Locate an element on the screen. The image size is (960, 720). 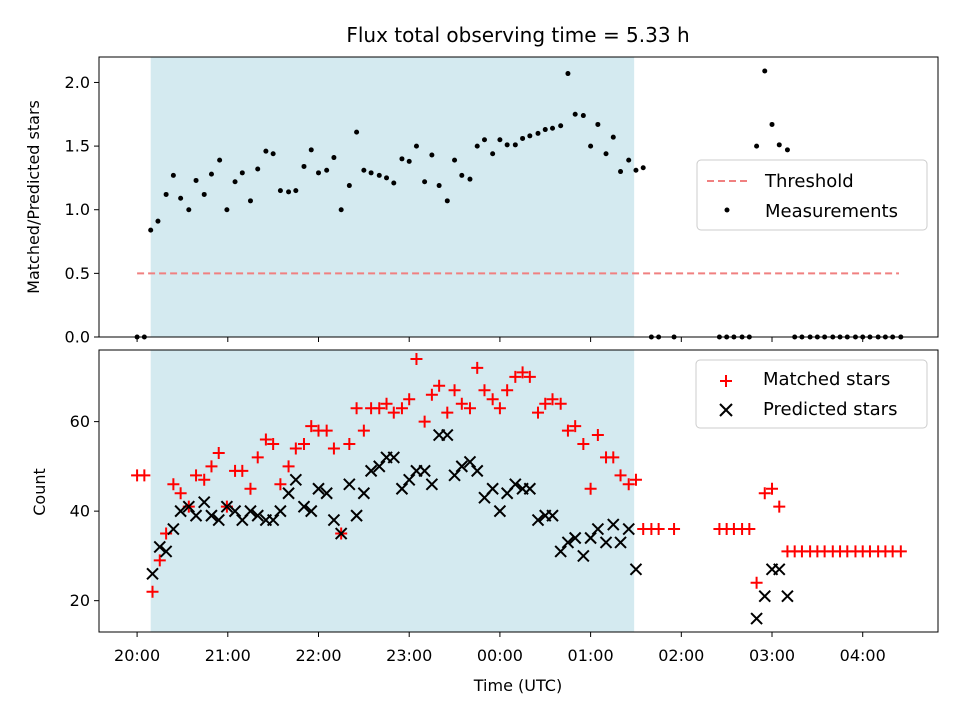
x-tick-label: 02:00 is located at coordinates (681, 655).